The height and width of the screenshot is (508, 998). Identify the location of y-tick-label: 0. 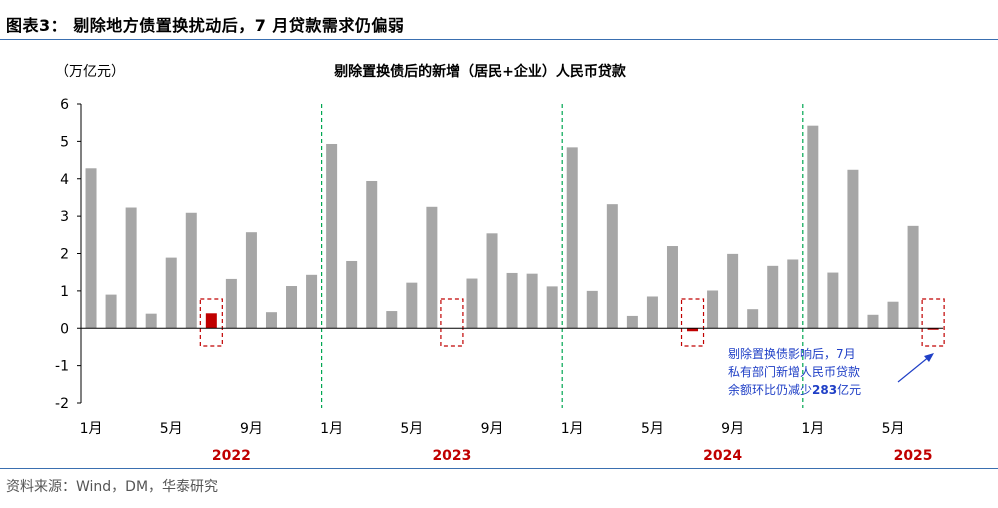
(64, 329).